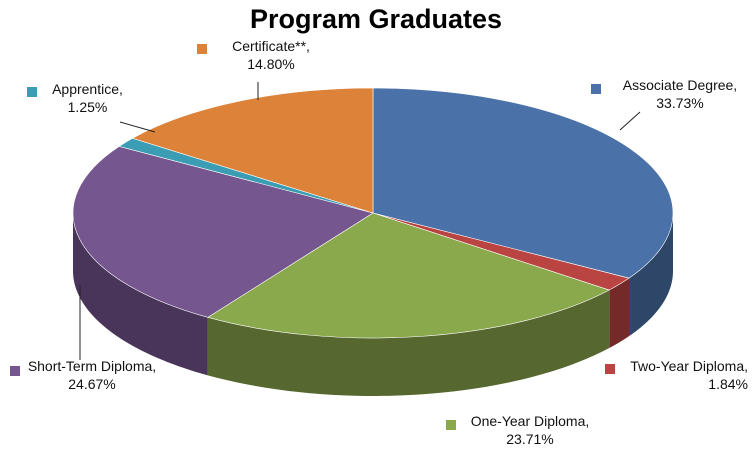  Describe the element at coordinates (689, 366) in the screenshot. I see `category-label: Two-Year Diploma,` at that location.